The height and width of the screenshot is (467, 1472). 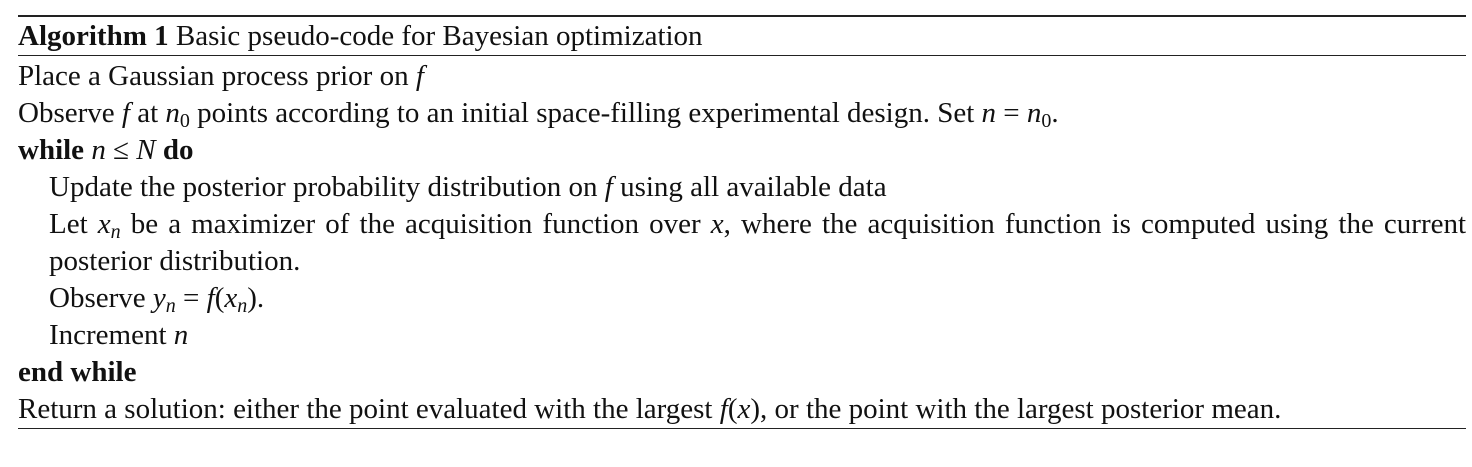 I want to click on line-end-while: end while, so click(x=742, y=372).